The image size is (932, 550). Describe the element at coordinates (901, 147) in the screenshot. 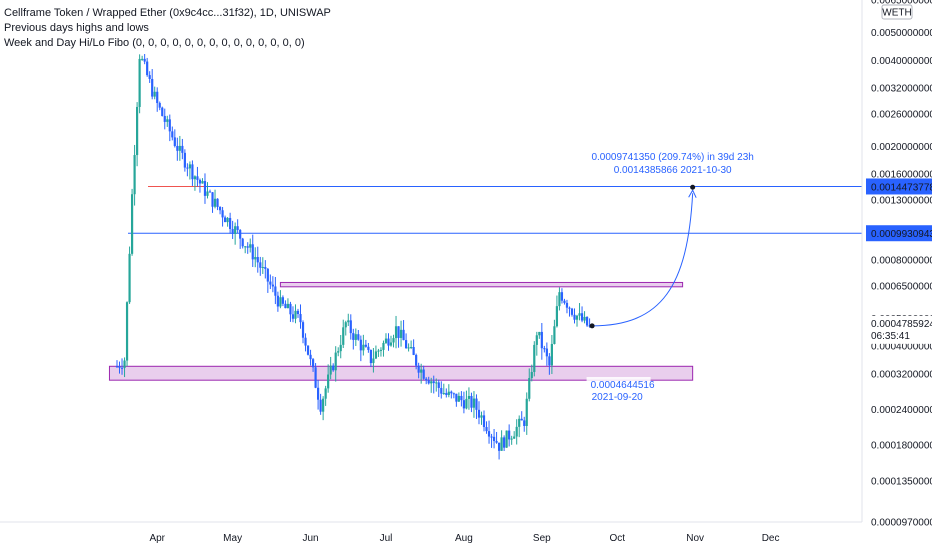

I see `y-tick-label: 0.0020000000` at that location.